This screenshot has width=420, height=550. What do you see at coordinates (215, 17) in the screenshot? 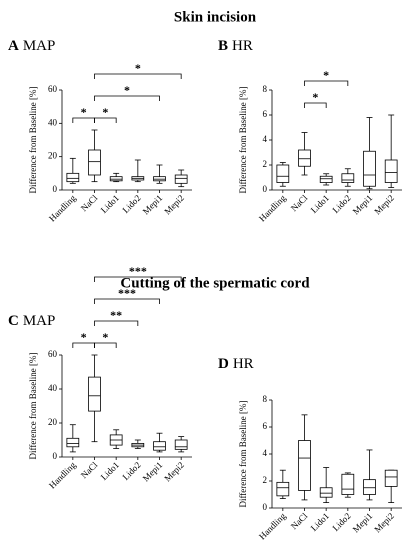
I see `section-title: Skin incision` at bounding box center [215, 17].